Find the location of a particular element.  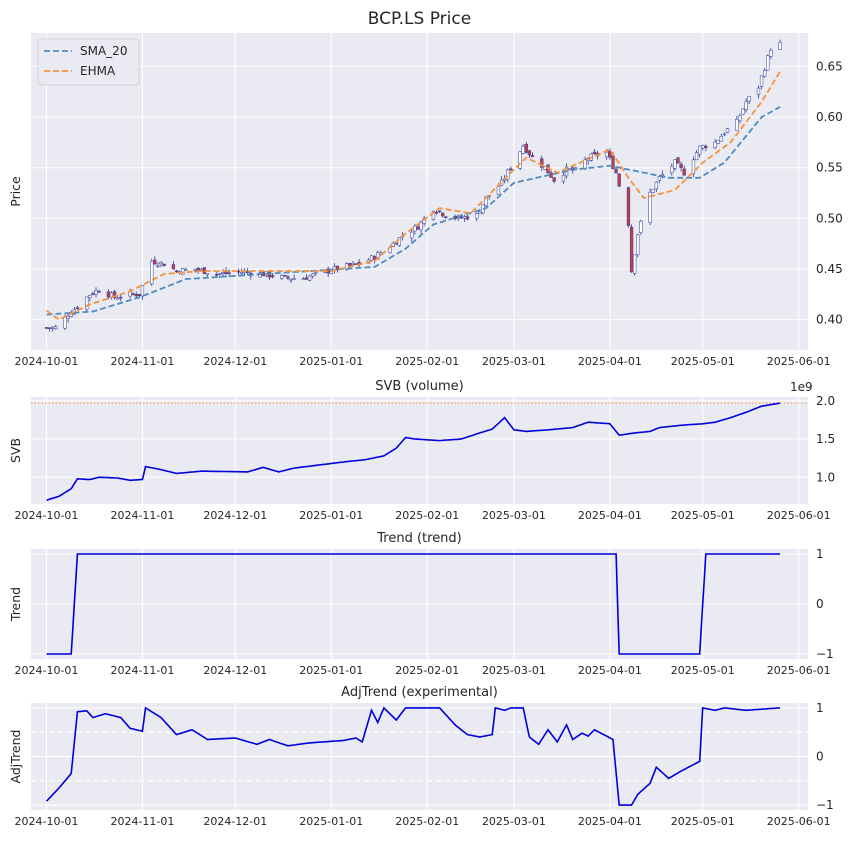

y-tick-label: −1 is located at coordinates (825, 654).